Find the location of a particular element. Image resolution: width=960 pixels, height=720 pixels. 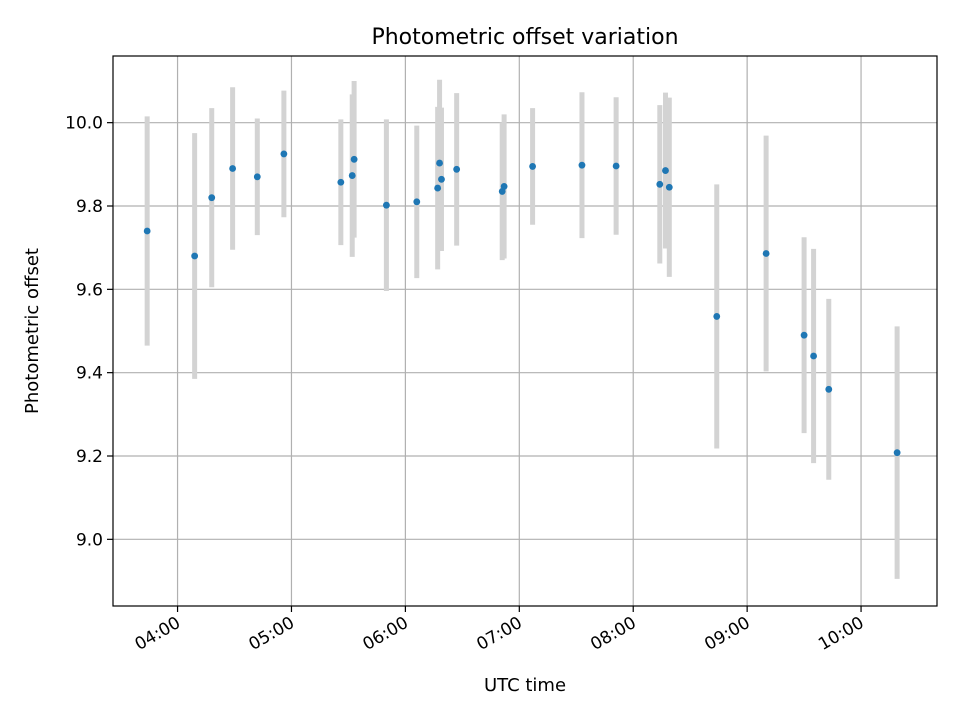

y-tick-label: 10.0 is located at coordinates (84, 124).